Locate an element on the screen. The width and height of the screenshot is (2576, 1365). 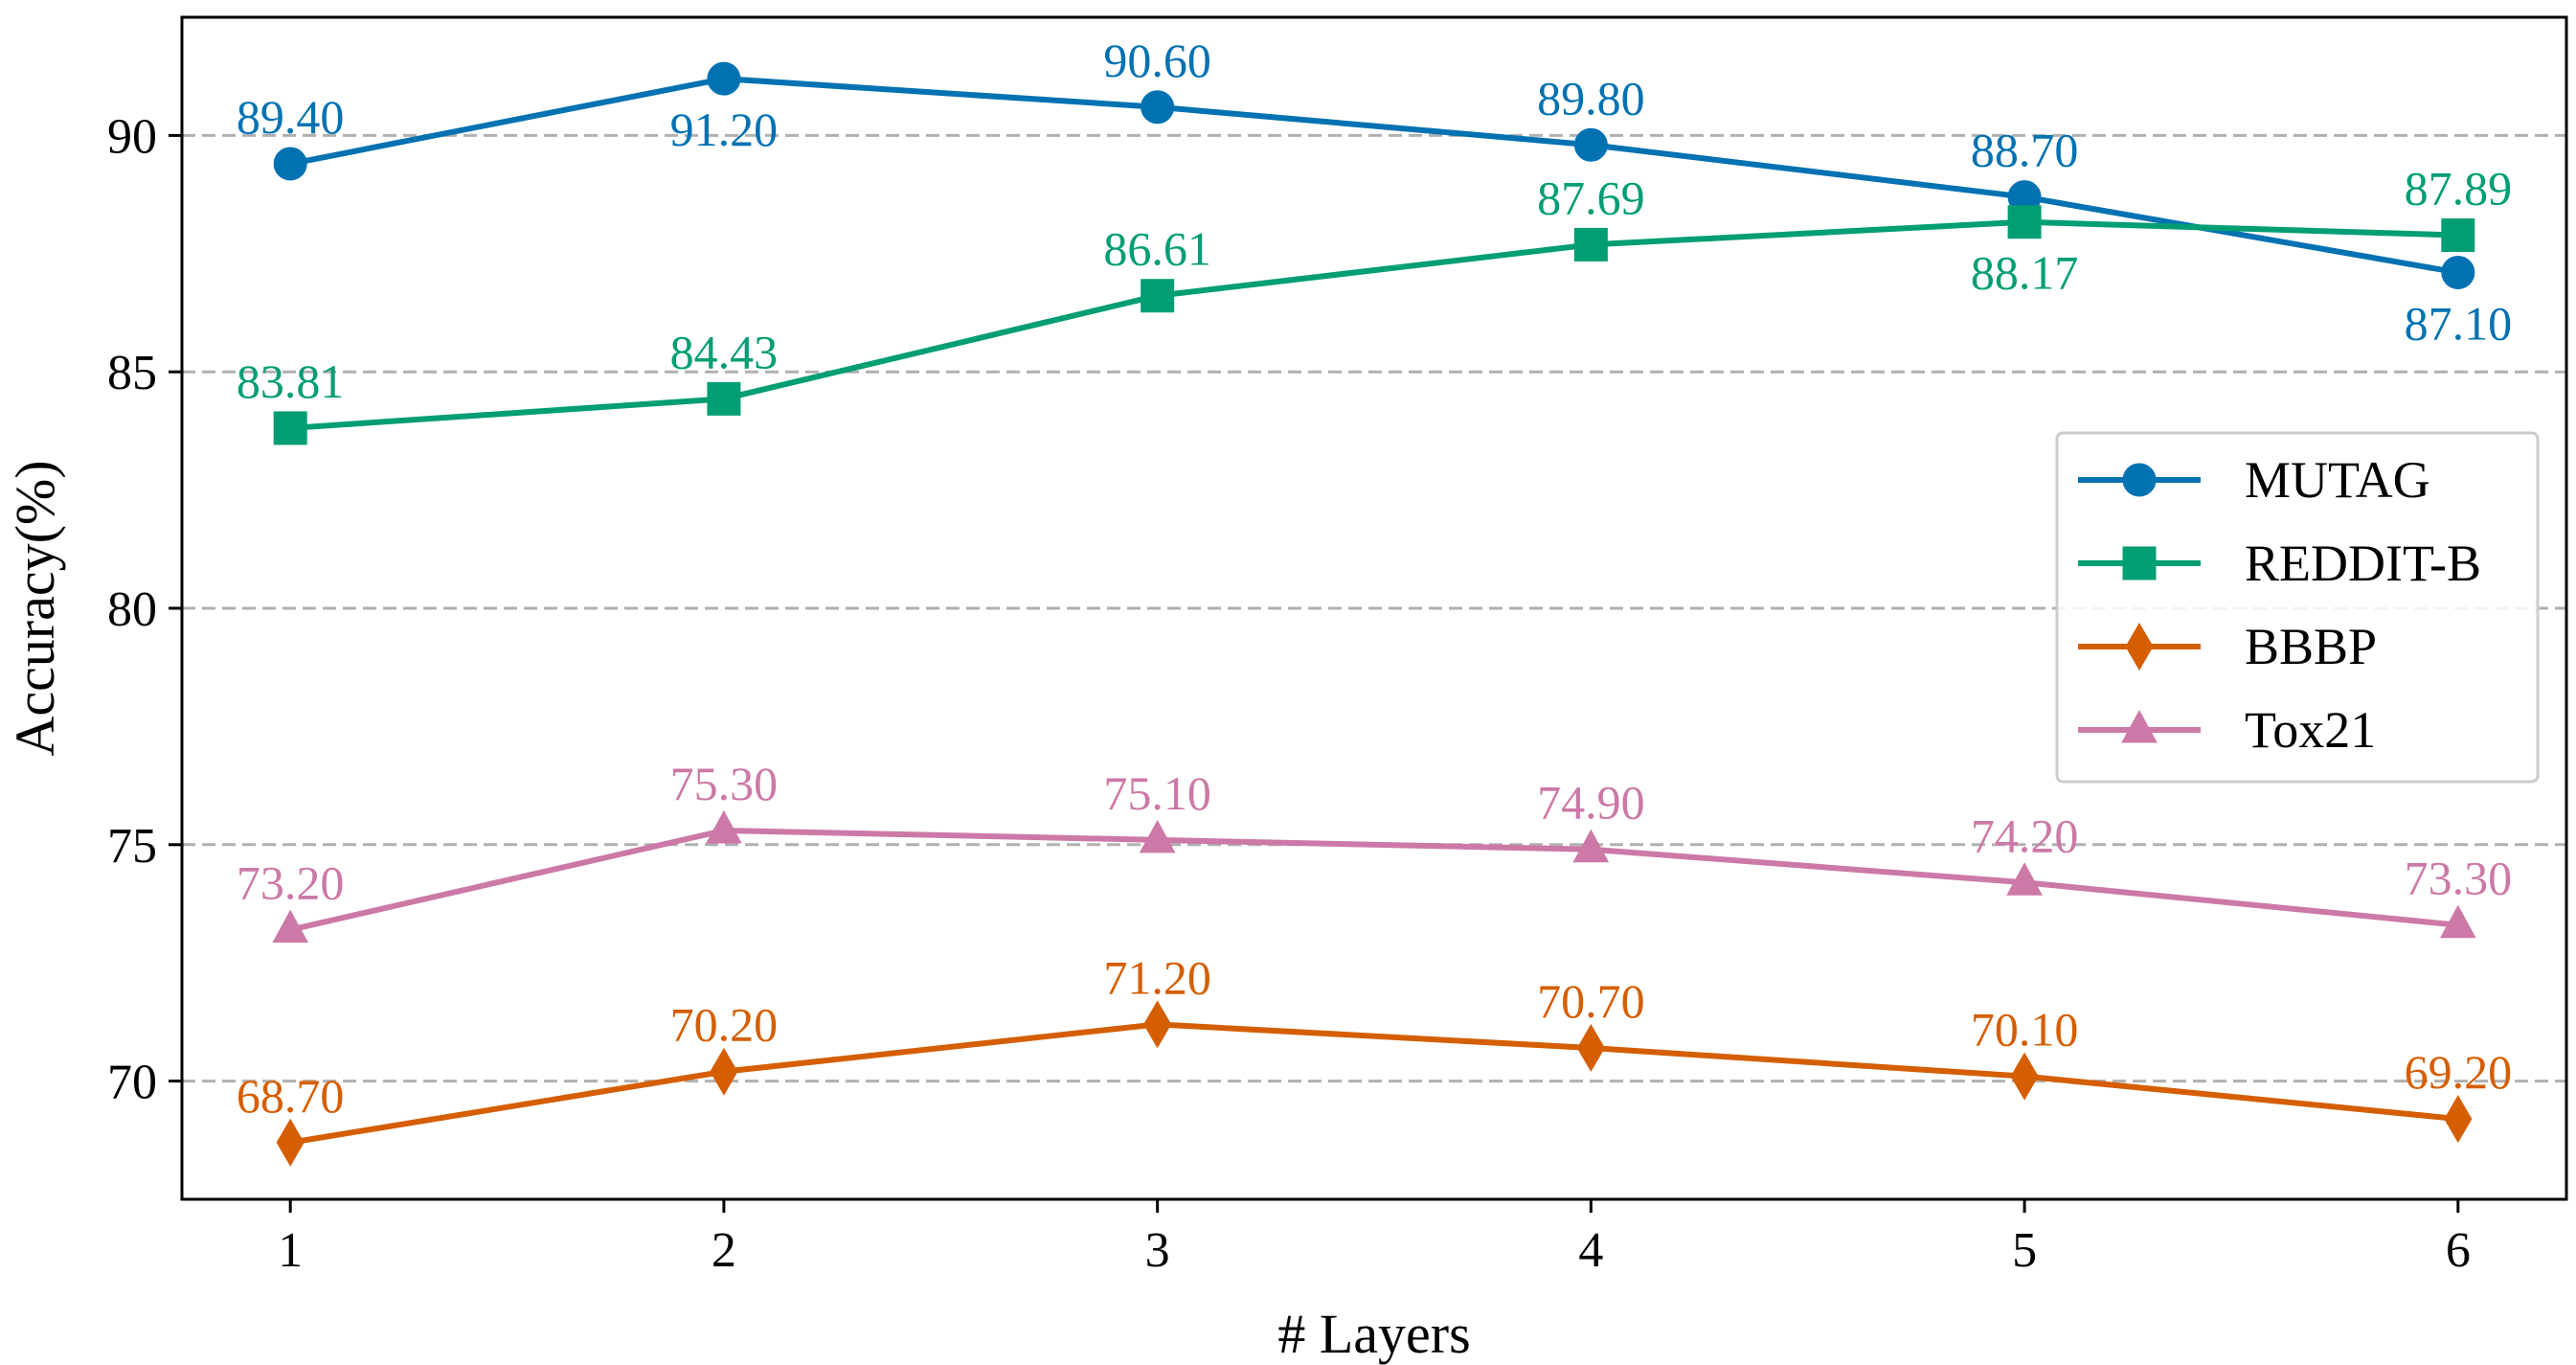
data-label-mutag: 89.40 is located at coordinates (291, 117).